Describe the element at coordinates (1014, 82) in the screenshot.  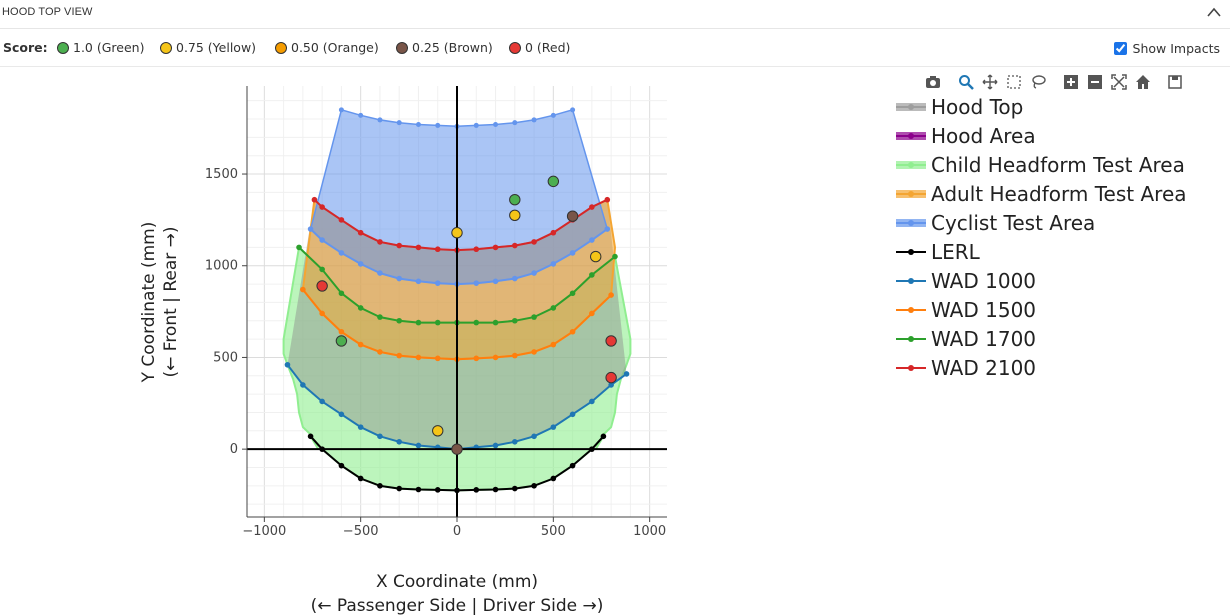
I see `box-select-icon` at that location.